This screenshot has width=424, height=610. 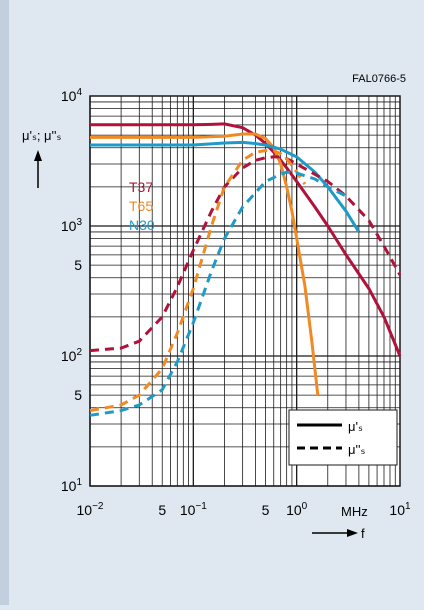 What do you see at coordinates (297, 509) in the screenshot?
I see `x-tick-label: 10⁰` at bounding box center [297, 509].